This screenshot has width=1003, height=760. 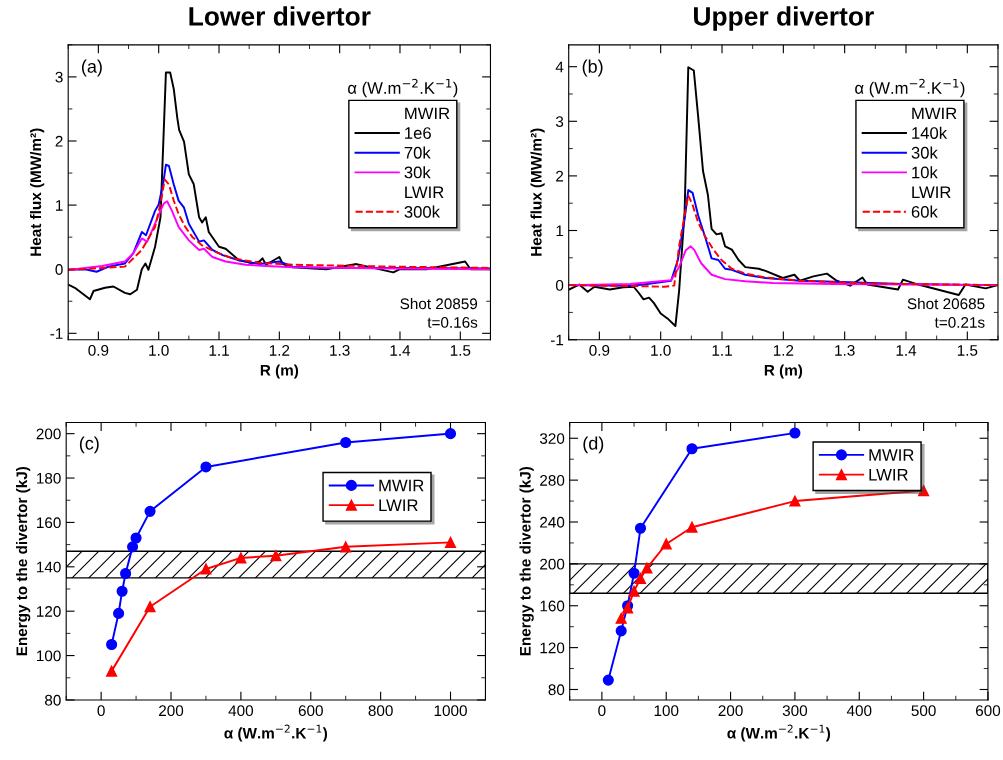 I want to click on annotation: (c), so click(x=89, y=445).